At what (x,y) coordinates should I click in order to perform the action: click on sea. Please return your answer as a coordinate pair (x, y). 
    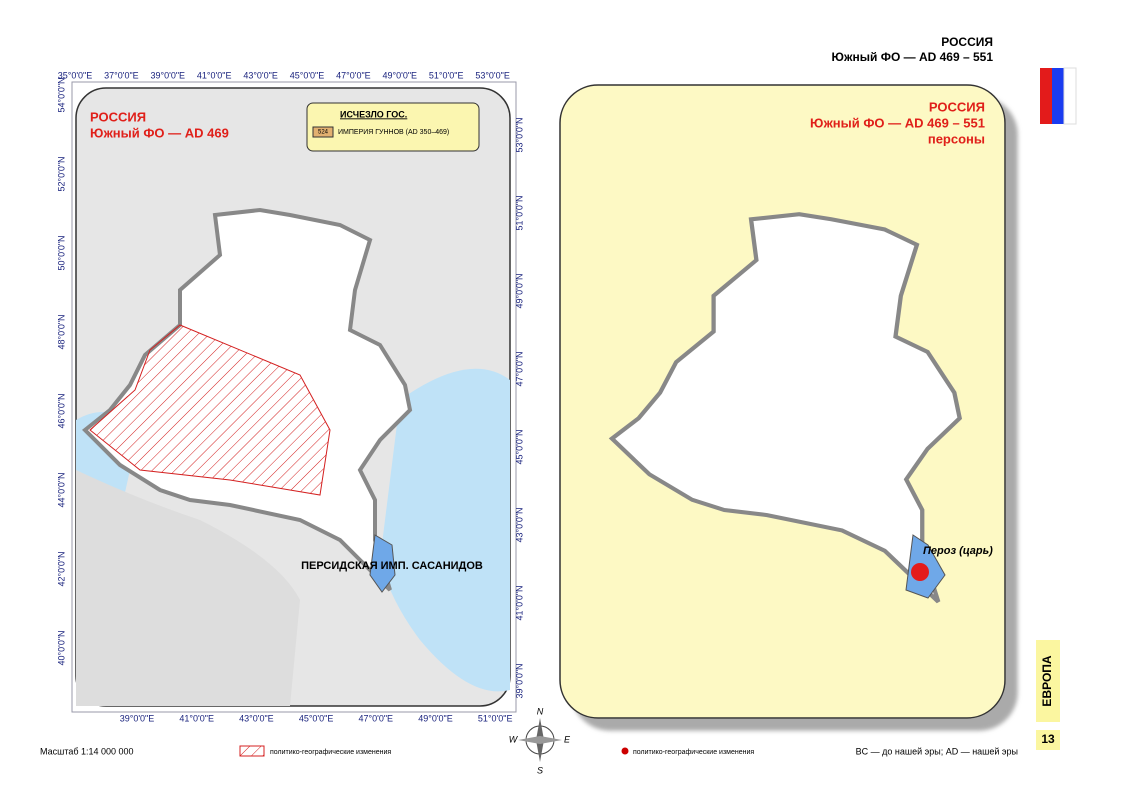
    Looking at the image, I should click on (445, 530).